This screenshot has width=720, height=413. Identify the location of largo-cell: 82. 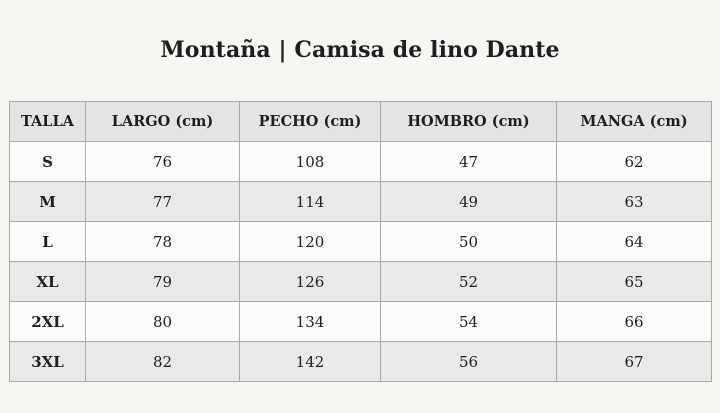
(162, 361).